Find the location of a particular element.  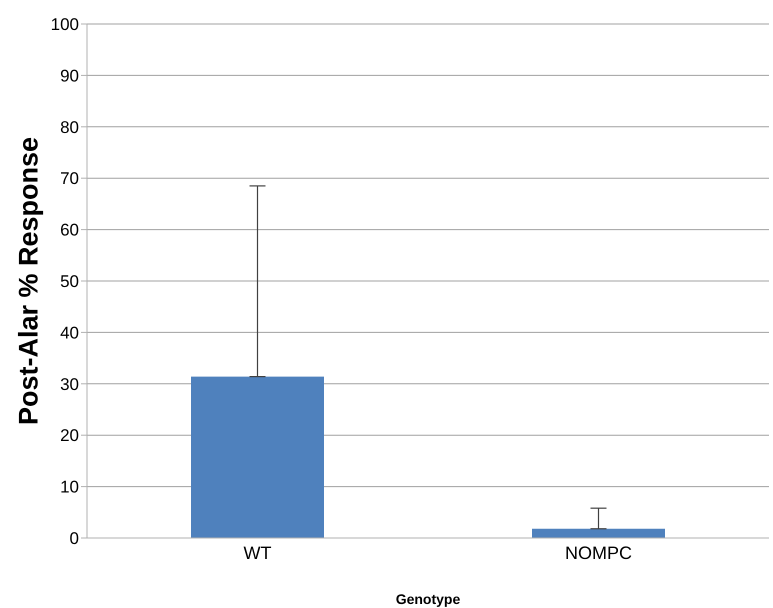

y-tick-label: 70 is located at coordinates (69, 178).